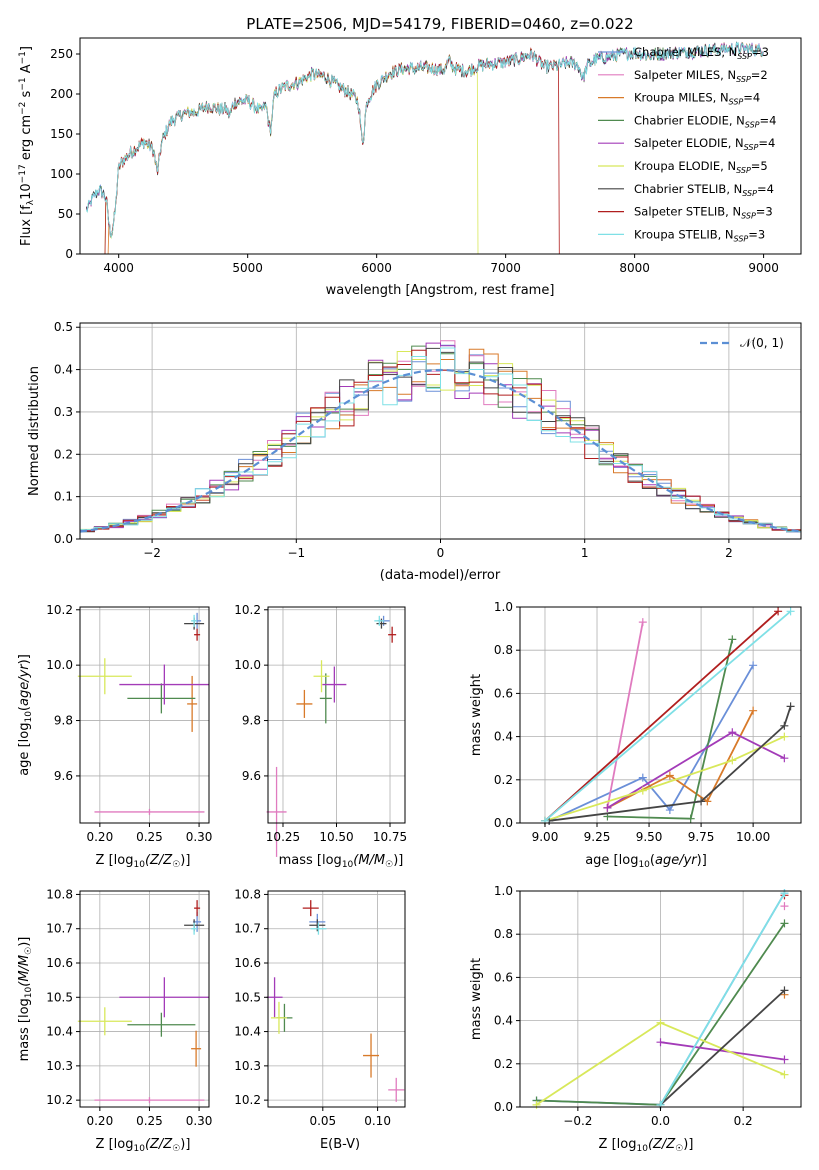  Describe the element at coordinates (476, 999) in the screenshot. I see `p8-ylabel: mass weight` at that location.